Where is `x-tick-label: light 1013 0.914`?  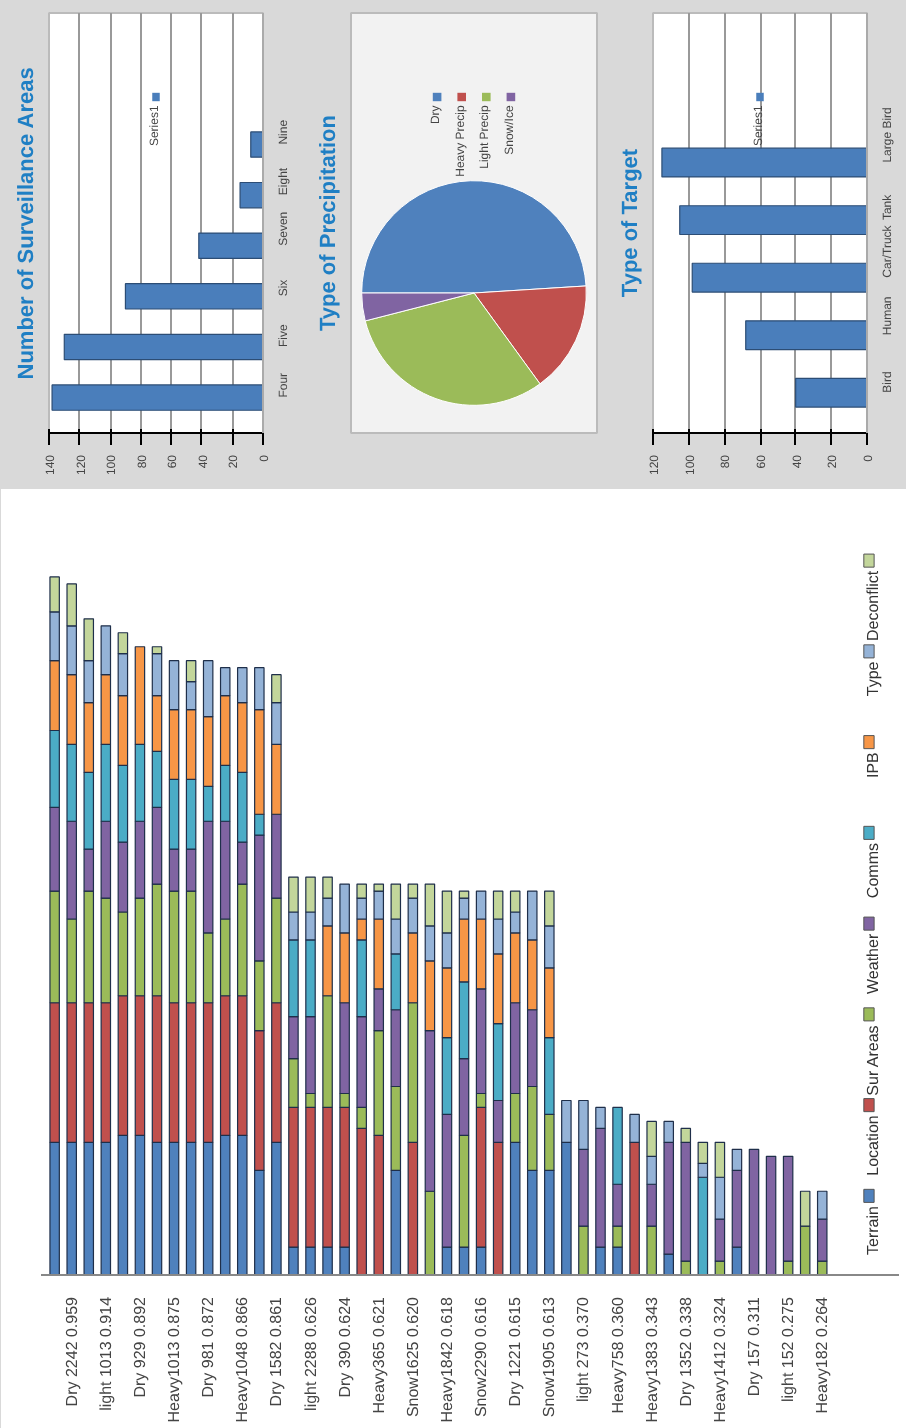
x-tick-label: light 1013 0.914 is located at coordinates (105, 1353).